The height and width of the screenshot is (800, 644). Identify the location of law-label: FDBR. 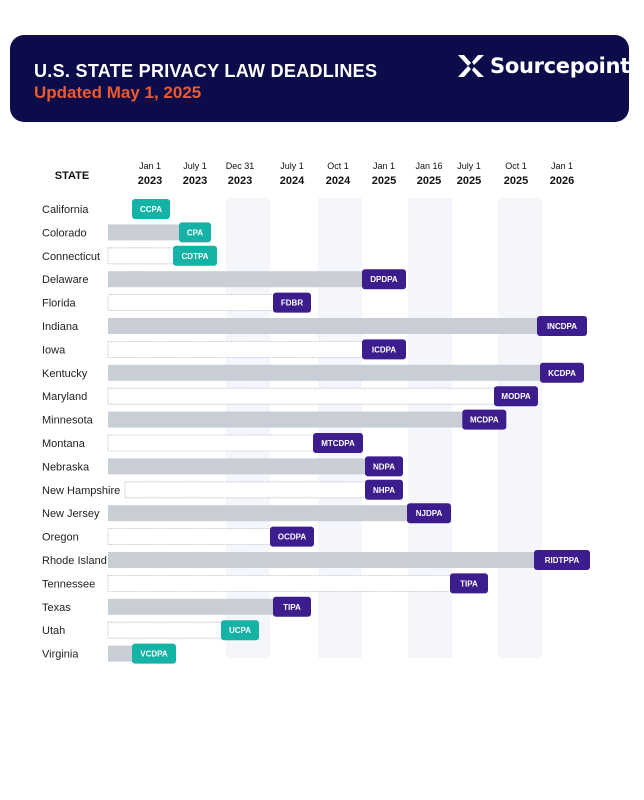
(292, 303).